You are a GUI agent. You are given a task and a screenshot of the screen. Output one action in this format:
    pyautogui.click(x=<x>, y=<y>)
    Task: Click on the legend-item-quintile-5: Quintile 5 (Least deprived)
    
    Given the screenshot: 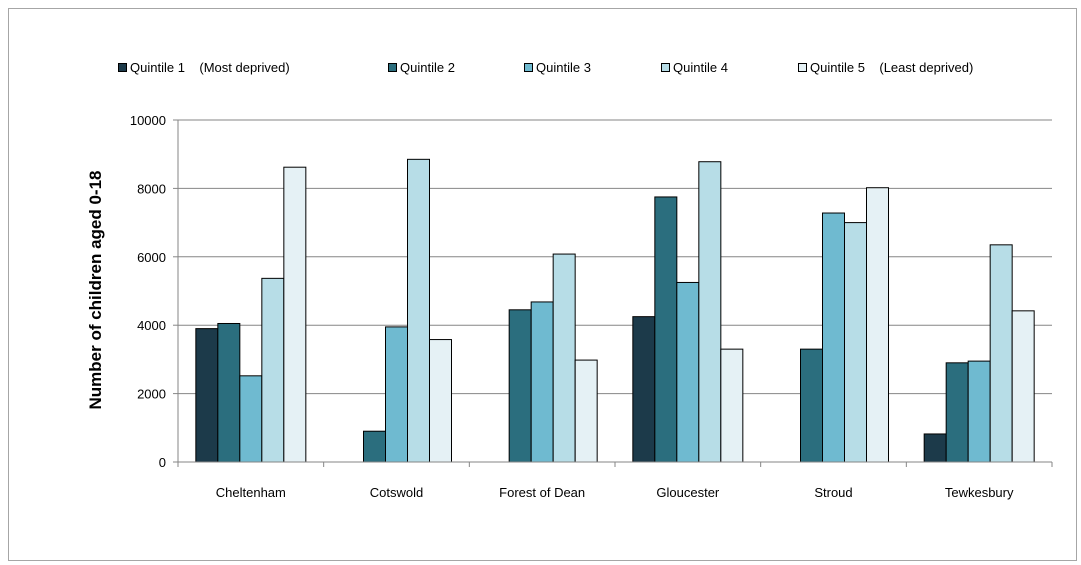 What is the action you would take?
    pyautogui.click(x=885, y=67)
    